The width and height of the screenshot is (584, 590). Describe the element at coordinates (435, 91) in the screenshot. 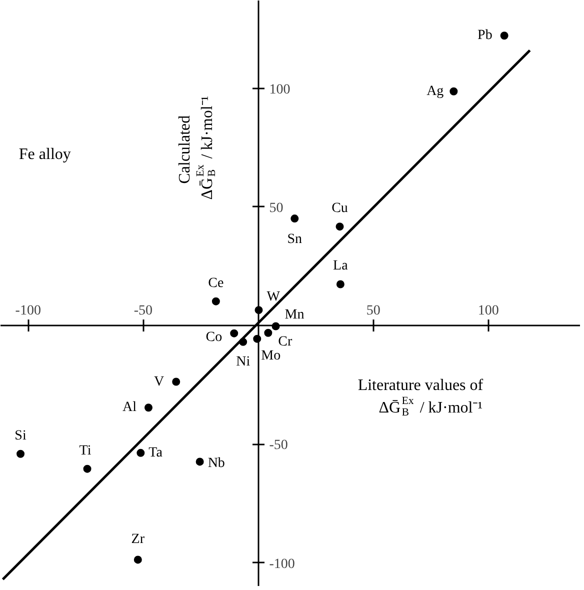

I see `series-label: Ag` at that location.